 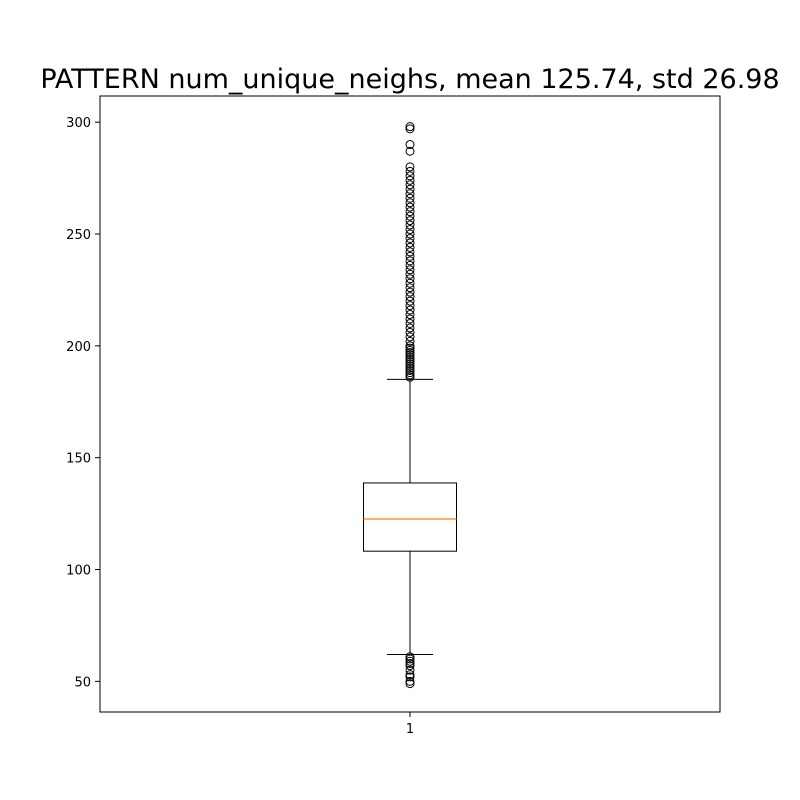 I want to click on x-axis: 1, so click(x=410, y=724).